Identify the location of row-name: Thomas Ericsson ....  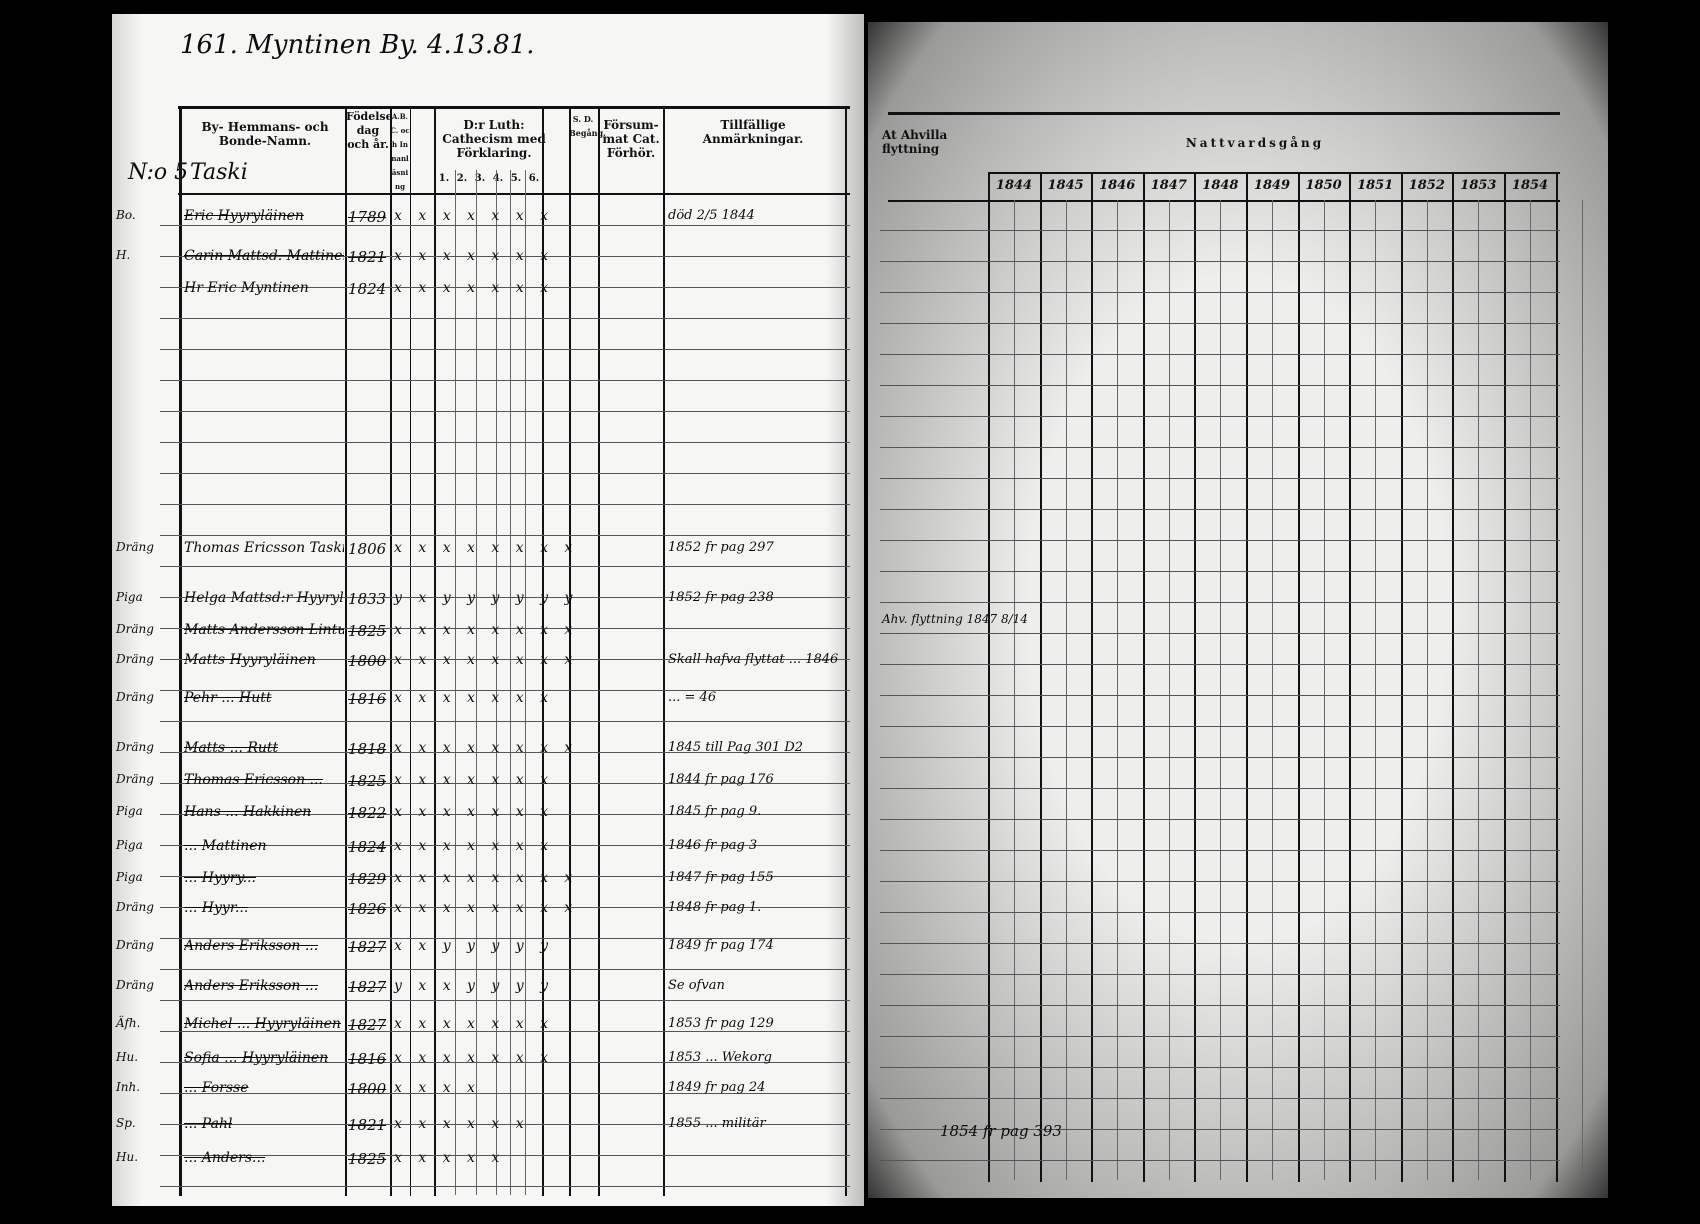
(253, 780).